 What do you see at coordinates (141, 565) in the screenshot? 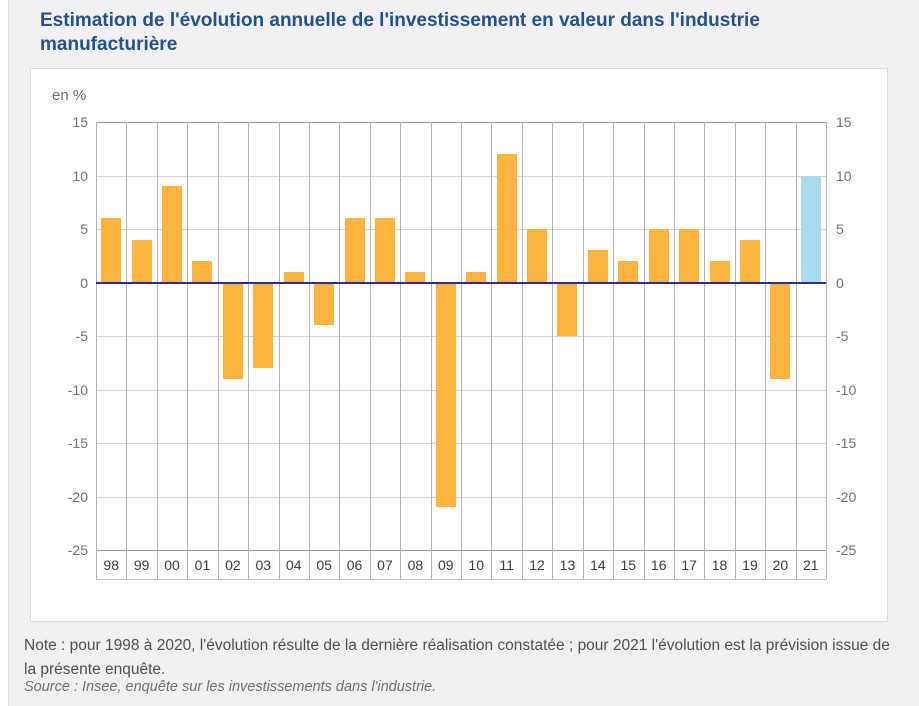
I see `x-tick-label: 99` at bounding box center [141, 565].